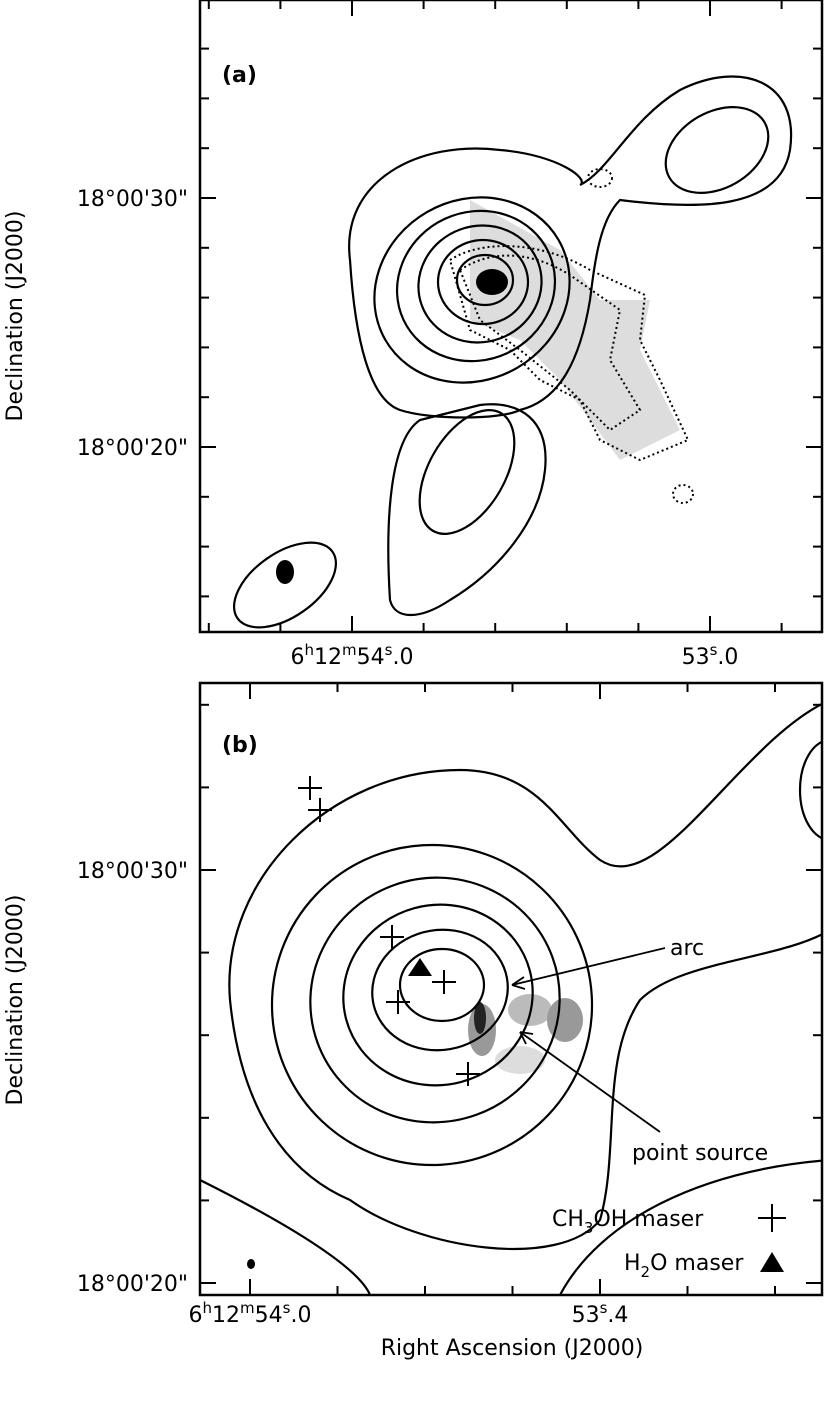 This screenshot has height=1402, width=830. Describe the element at coordinates (687, 948) in the screenshot. I see `annotation: arc` at that location.